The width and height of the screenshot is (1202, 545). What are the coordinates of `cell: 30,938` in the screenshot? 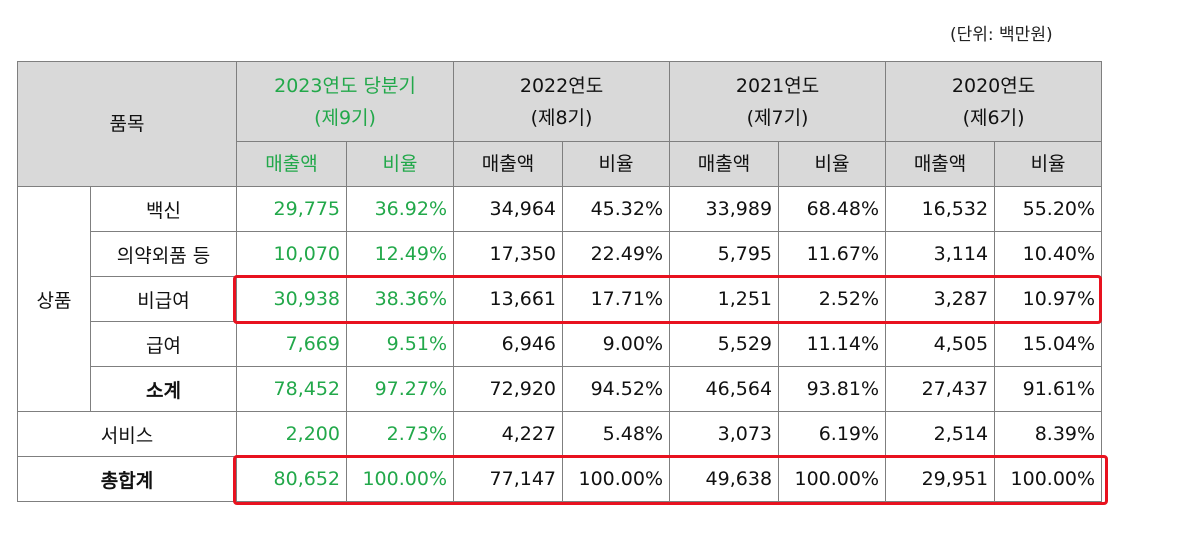 It's located at (291, 299).